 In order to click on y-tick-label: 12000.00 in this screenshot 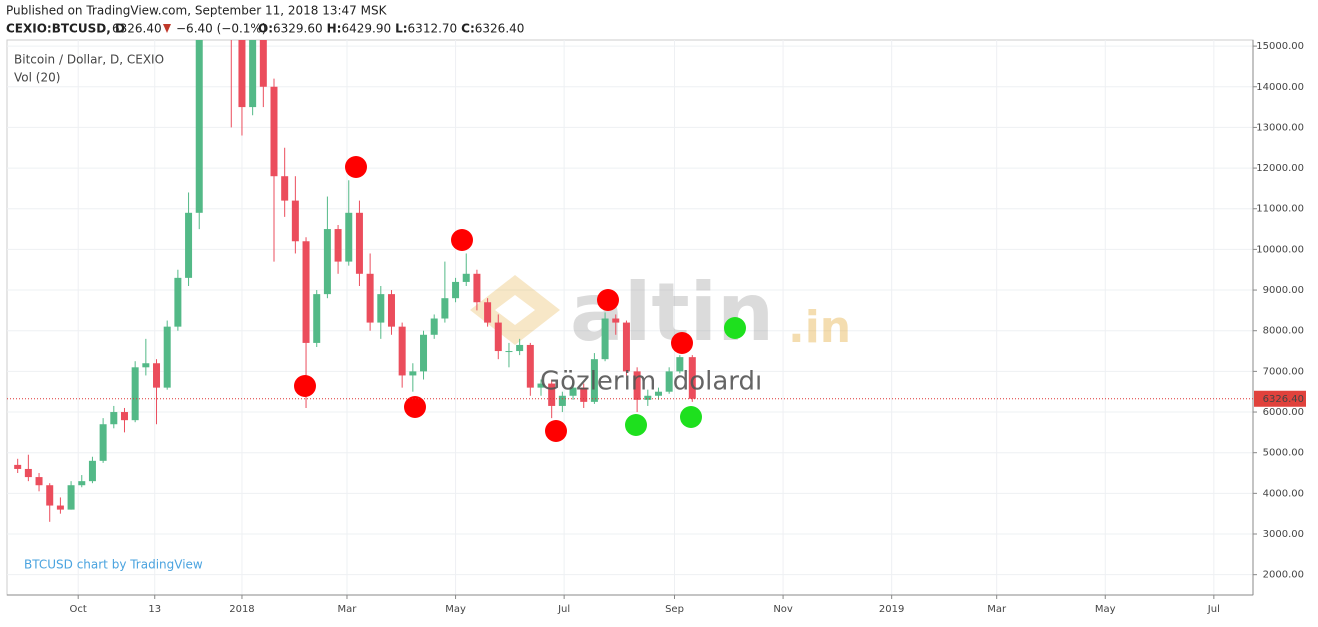, I will do `click(1280, 168)`.